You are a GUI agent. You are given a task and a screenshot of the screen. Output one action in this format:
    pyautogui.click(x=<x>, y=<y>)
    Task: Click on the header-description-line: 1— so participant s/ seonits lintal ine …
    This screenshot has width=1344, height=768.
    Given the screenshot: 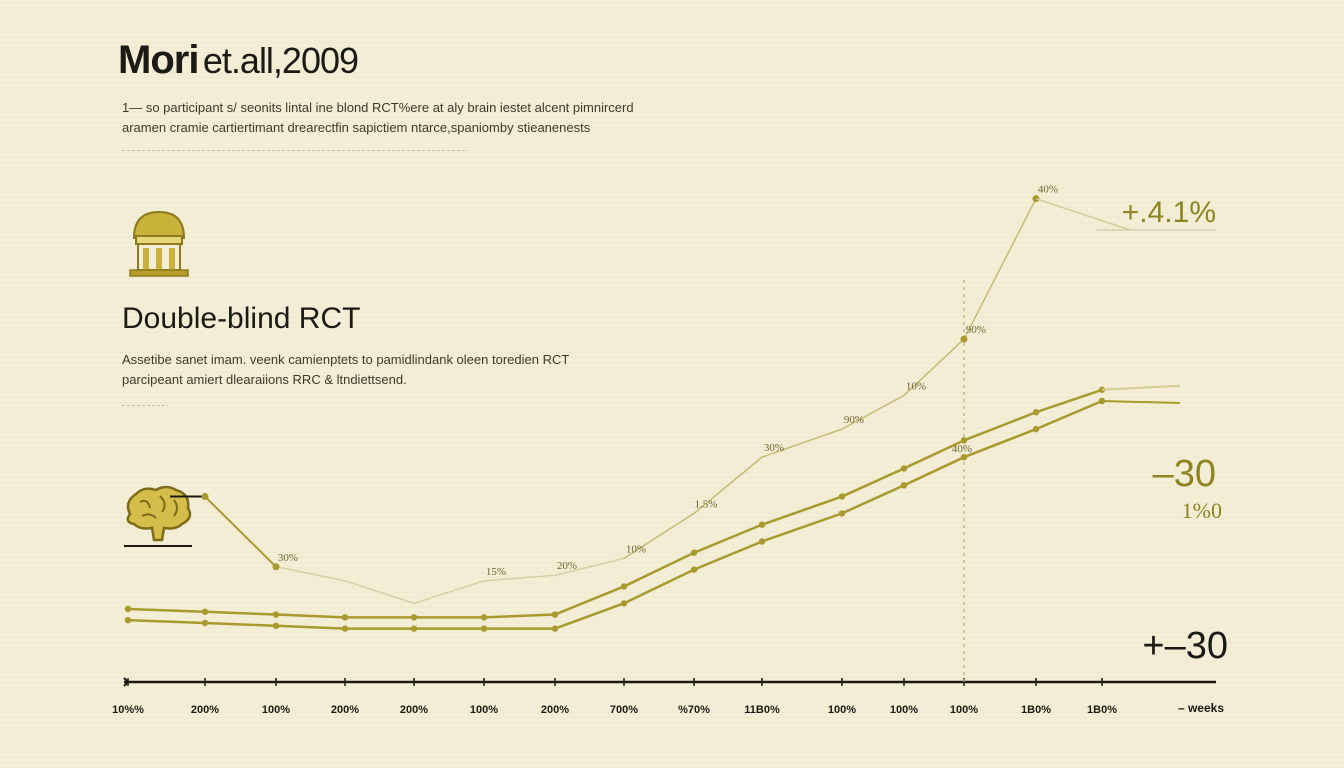 What is the action you would take?
    pyautogui.click(x=378, y=107)
    